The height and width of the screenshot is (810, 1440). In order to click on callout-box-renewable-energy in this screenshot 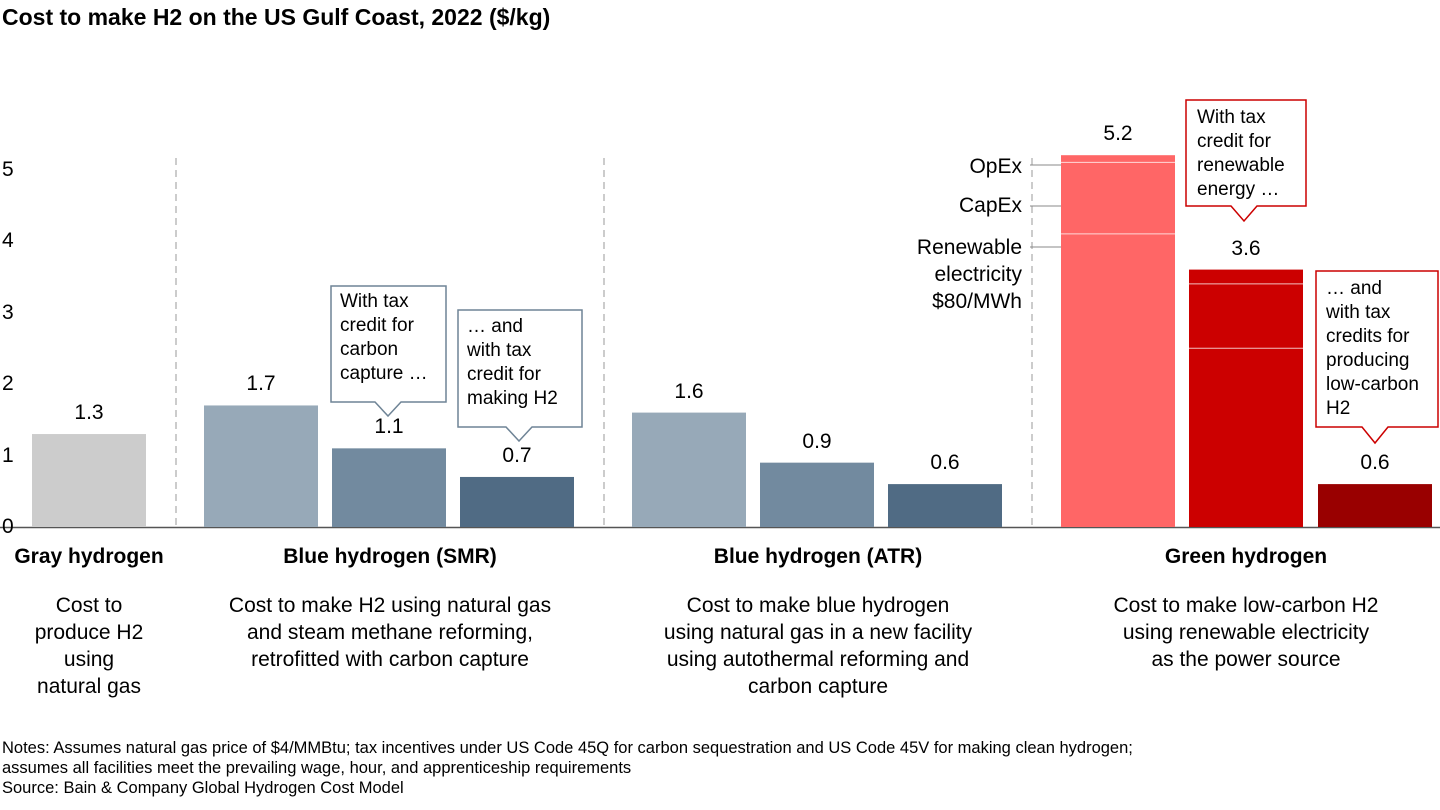, I will do `click(1246, 161)`.